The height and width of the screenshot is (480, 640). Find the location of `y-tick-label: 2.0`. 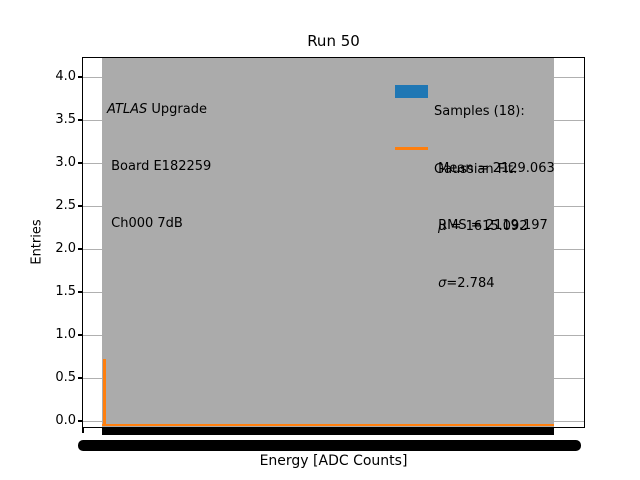

y-tick-label: 2.0 is located at coordinates (65, 248).